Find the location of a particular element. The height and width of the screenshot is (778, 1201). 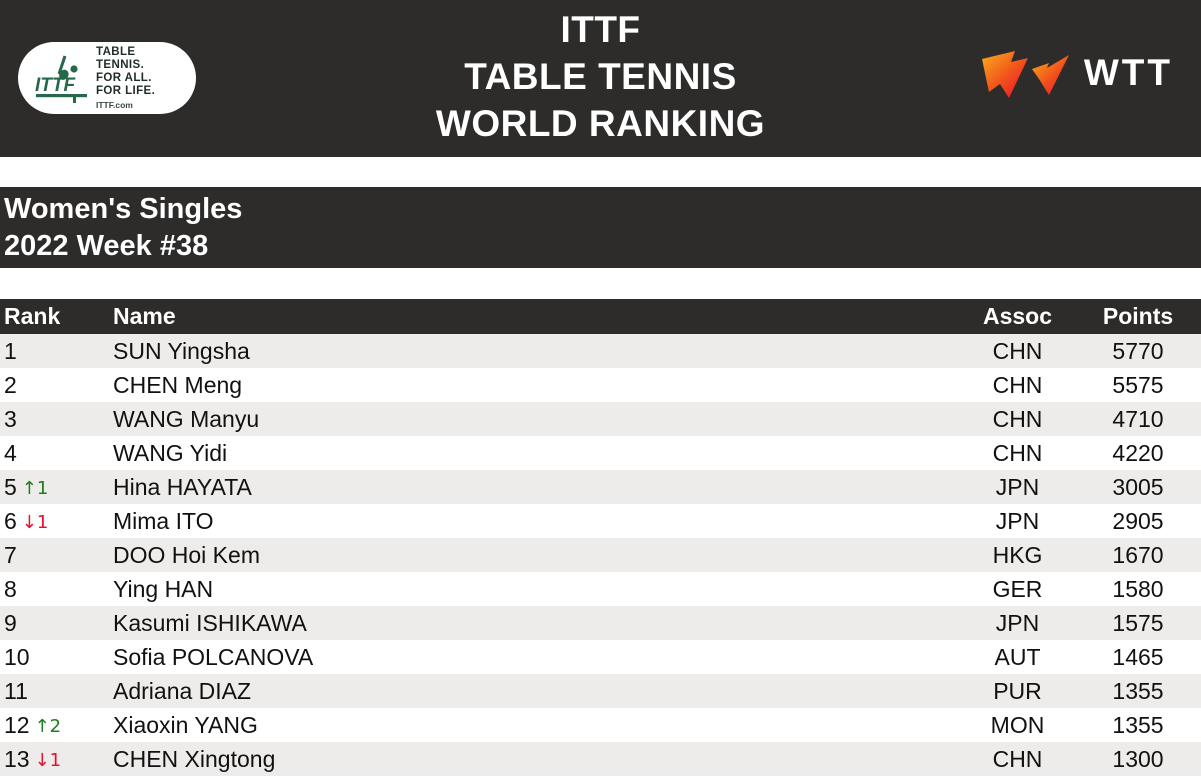

rank-value: 11 is located at coordinates (16, 690).